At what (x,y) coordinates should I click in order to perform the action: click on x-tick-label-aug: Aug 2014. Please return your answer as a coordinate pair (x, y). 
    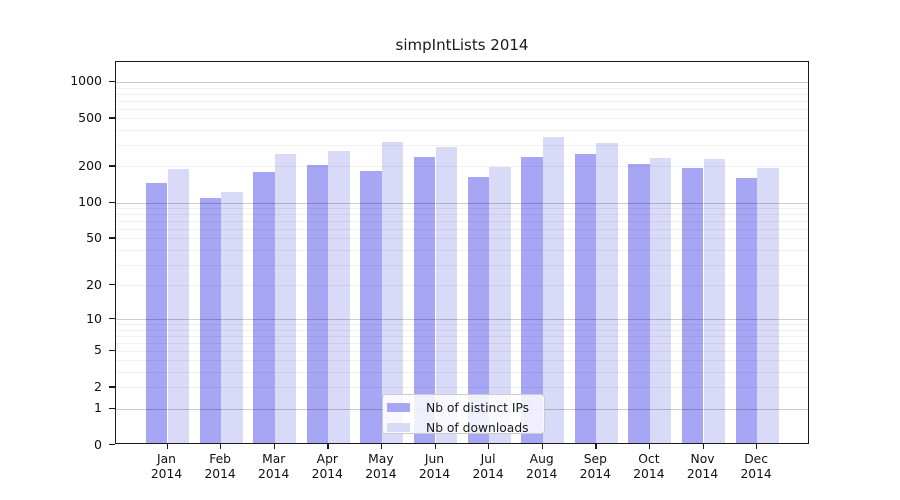
    Looking at the image, I should click on (542, 467).